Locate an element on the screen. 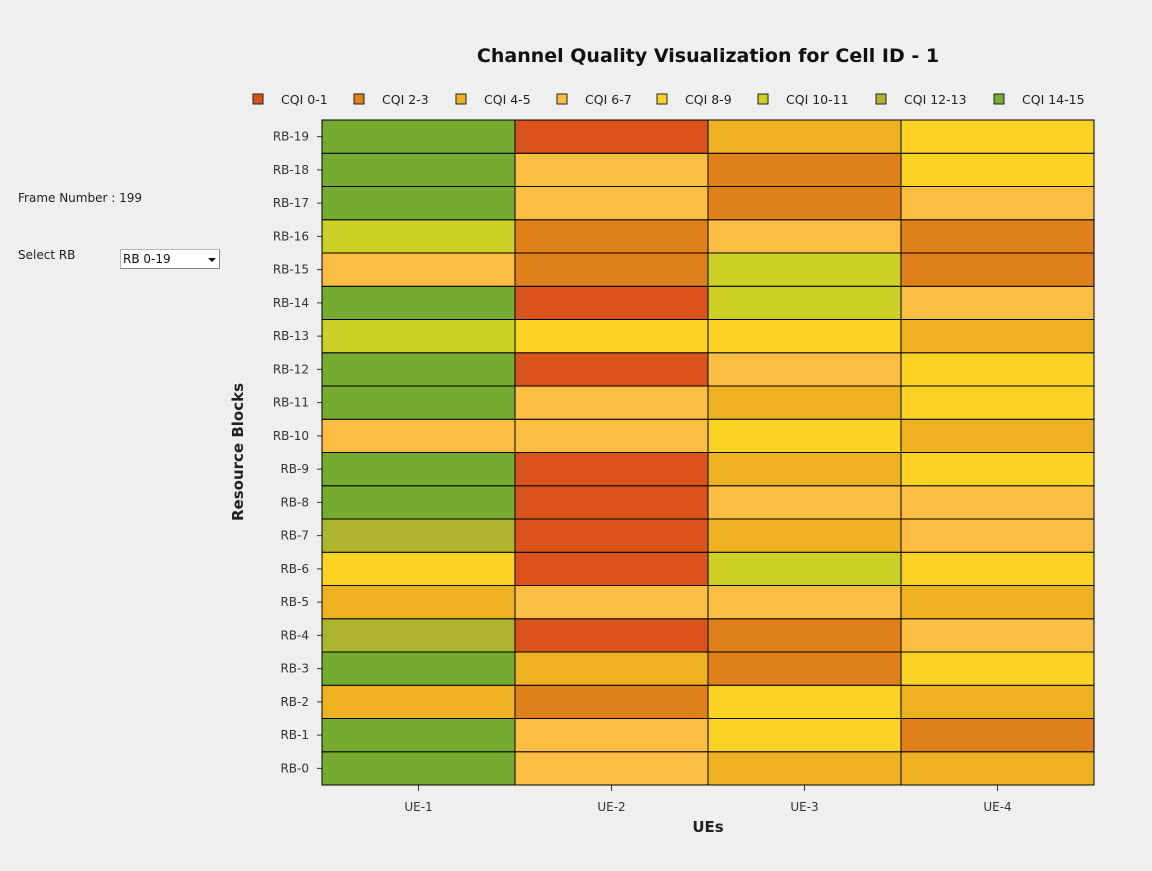  y-tick-label: RB-15 is located at coordinates (291, 270).